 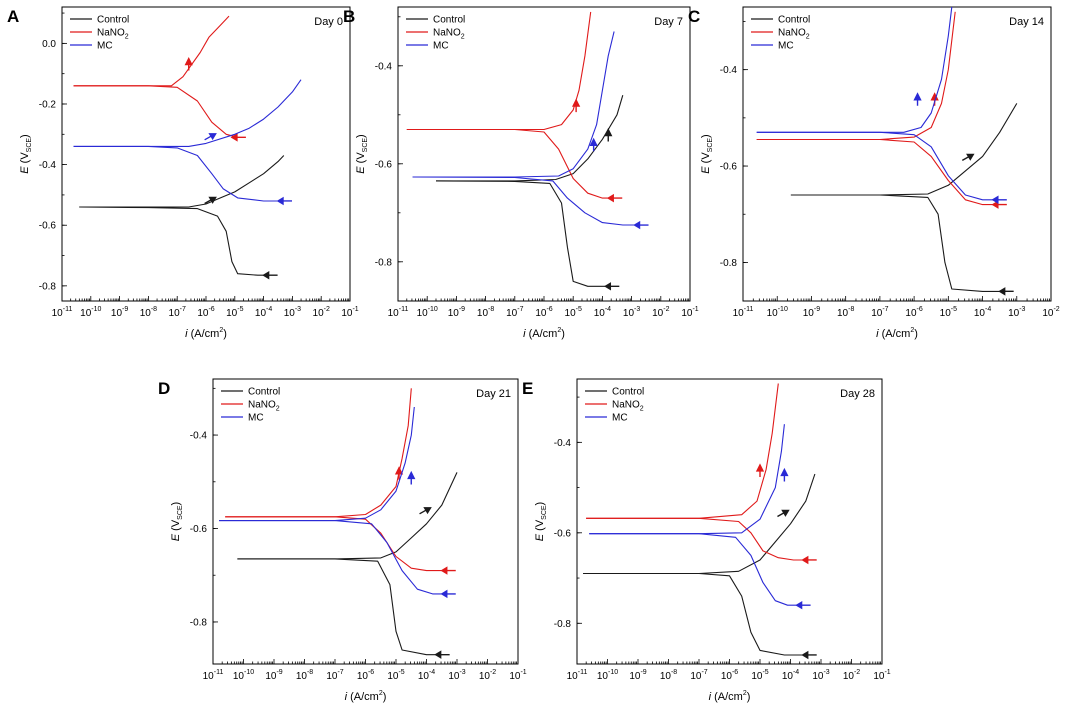 I want to click on x-tick-exponent: -8, so click(x=310, y=672).